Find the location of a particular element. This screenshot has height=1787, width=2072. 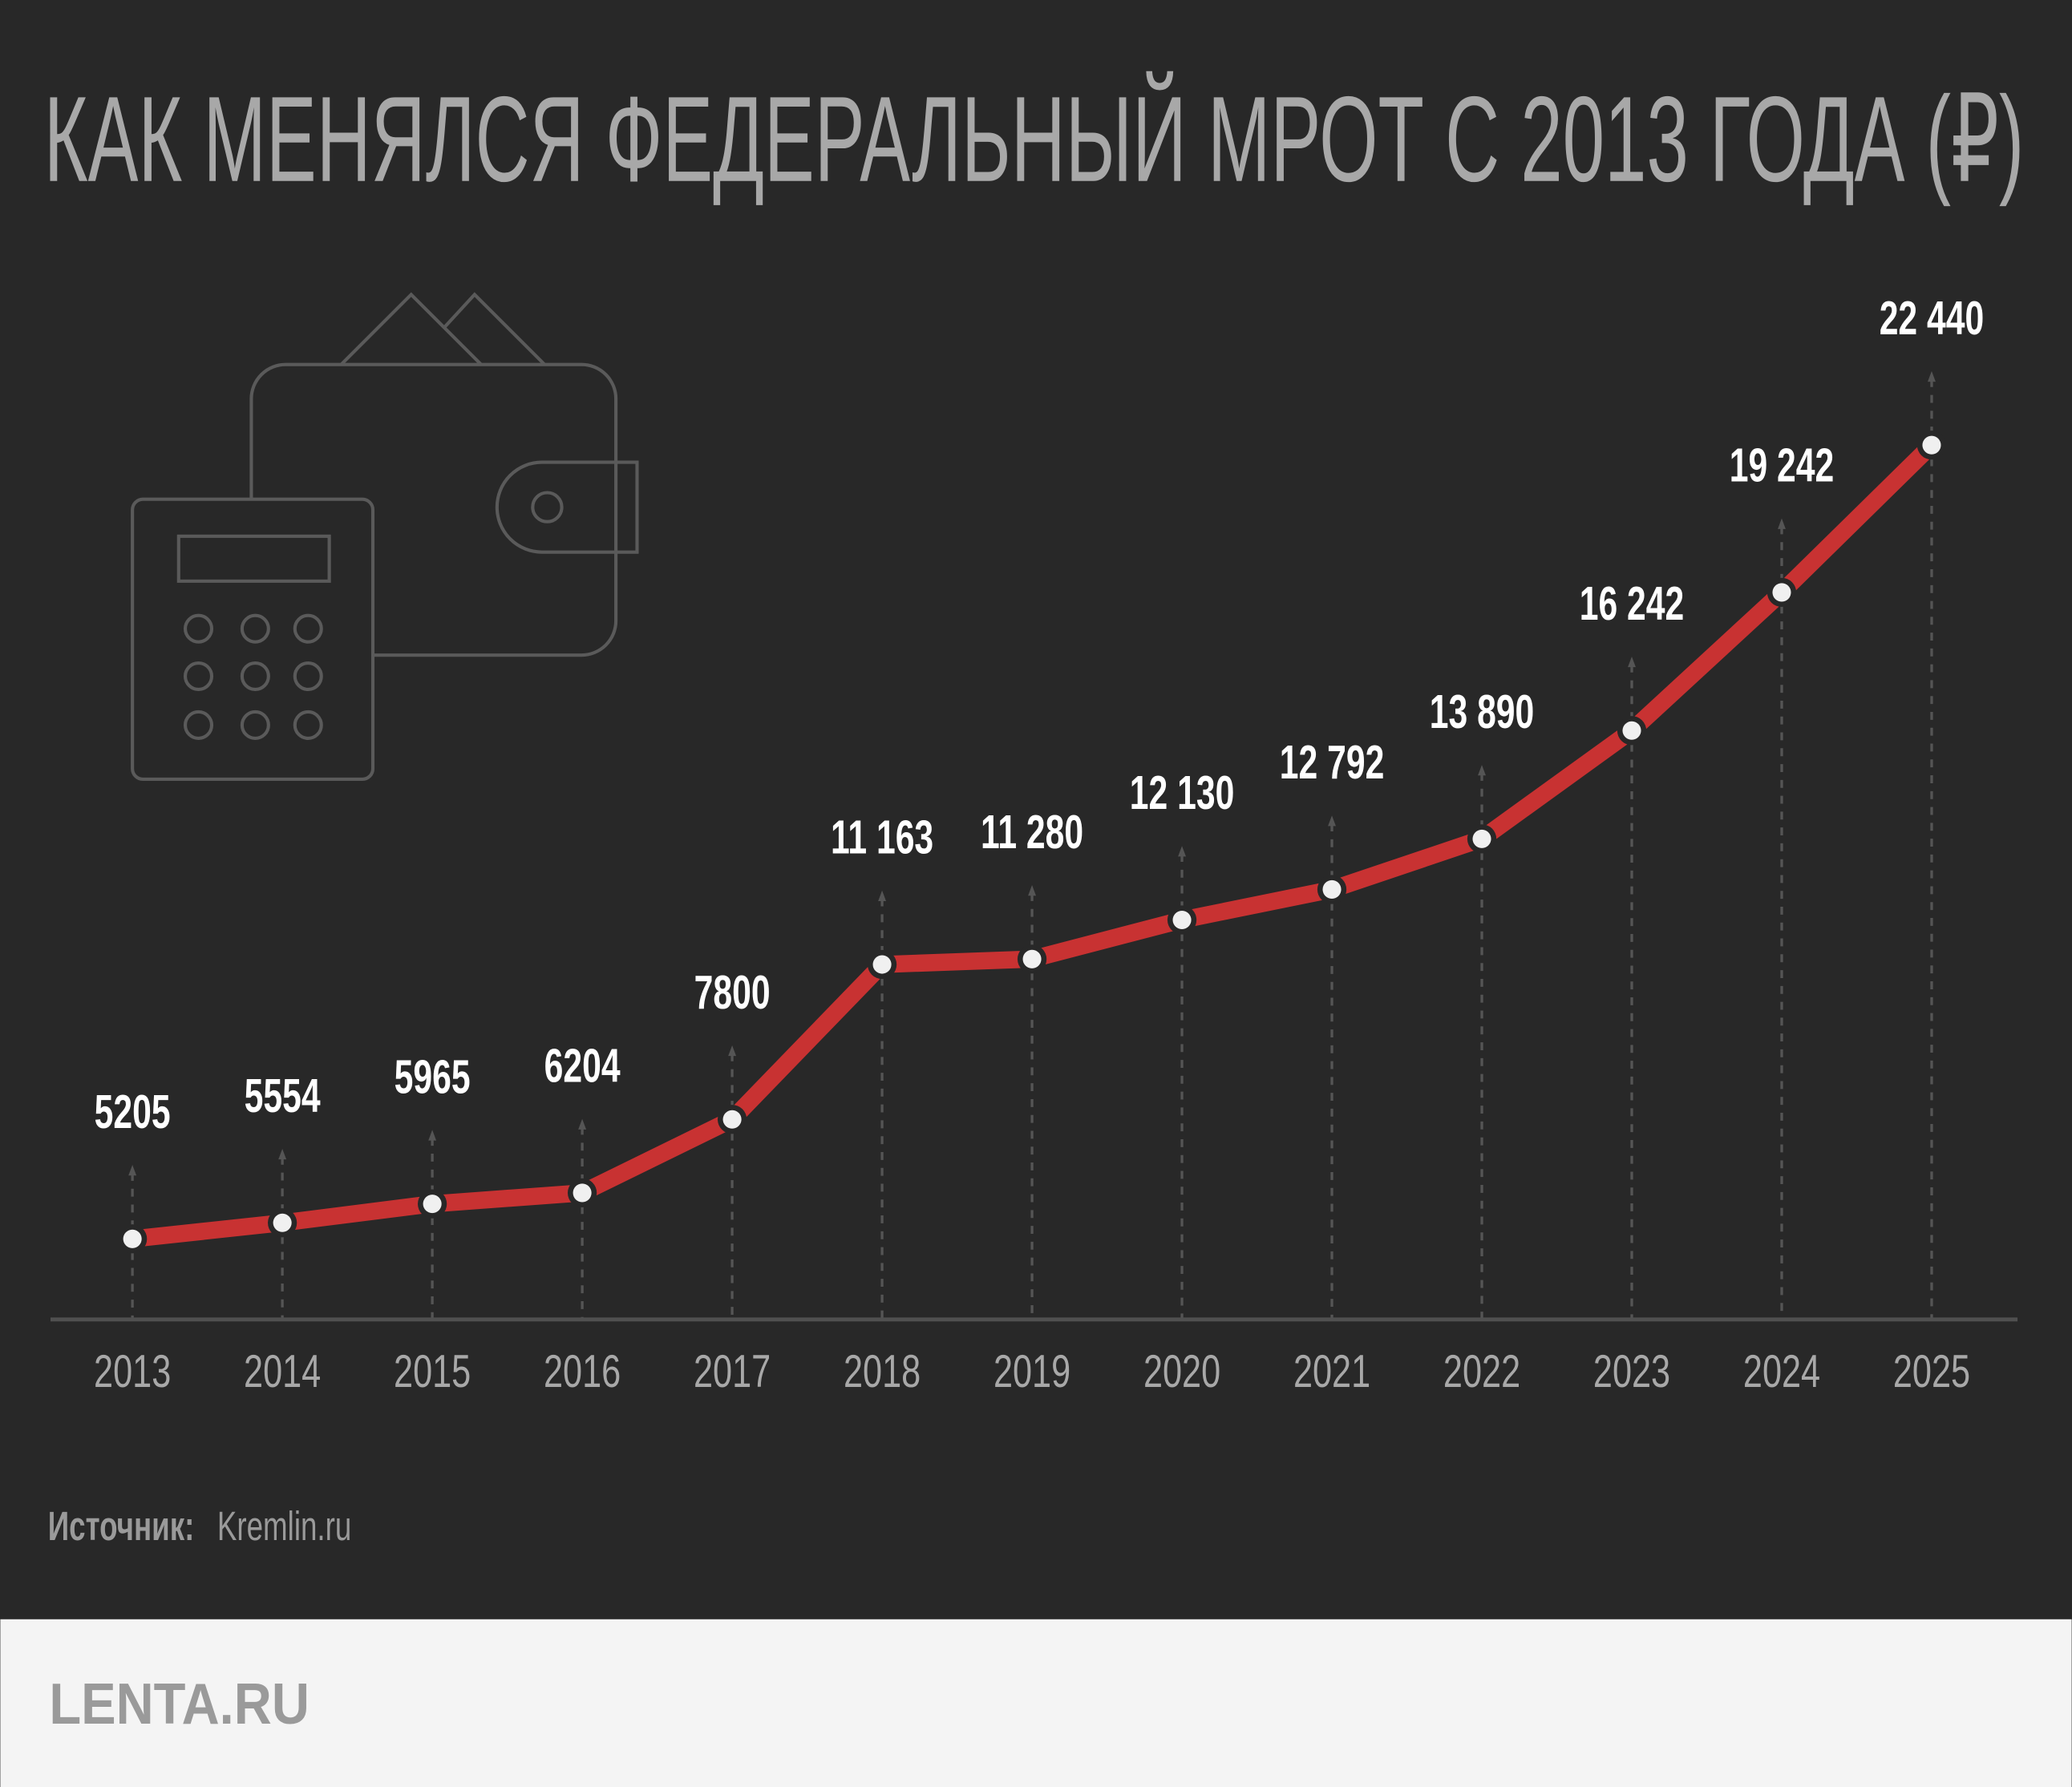

x-tick-label: 2023 is located at coordinates (1631, 1371).